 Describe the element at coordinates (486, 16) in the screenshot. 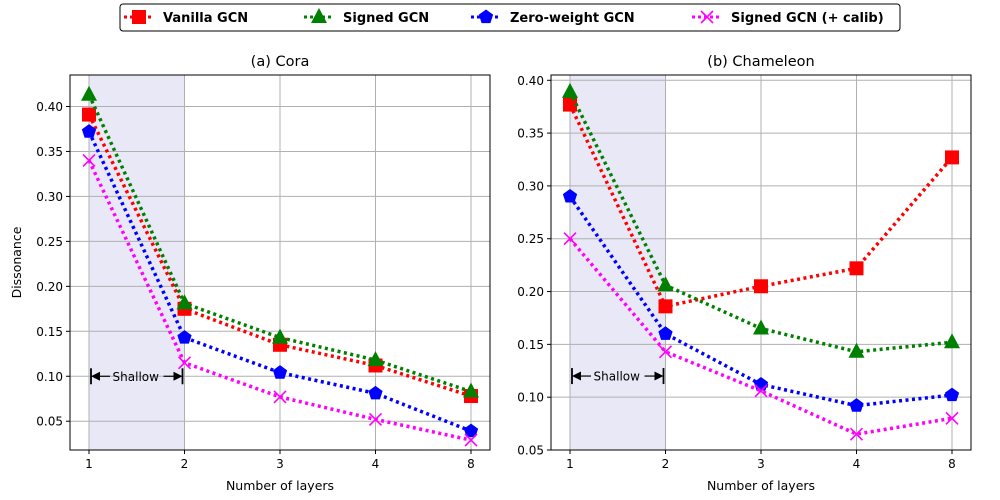

I see `legend-marker-zero-weight-gcn` at that location.